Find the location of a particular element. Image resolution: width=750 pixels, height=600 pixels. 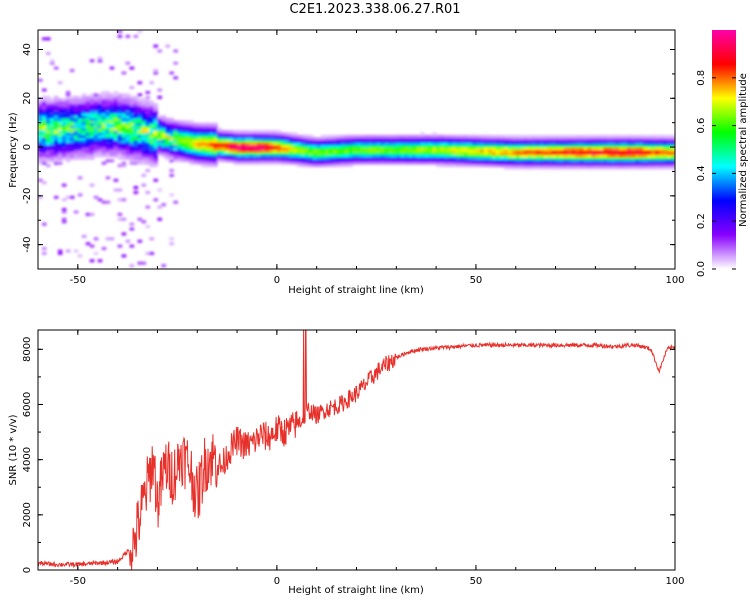

snr-x-tick-label: 100 is located at coordinates (674, 581).